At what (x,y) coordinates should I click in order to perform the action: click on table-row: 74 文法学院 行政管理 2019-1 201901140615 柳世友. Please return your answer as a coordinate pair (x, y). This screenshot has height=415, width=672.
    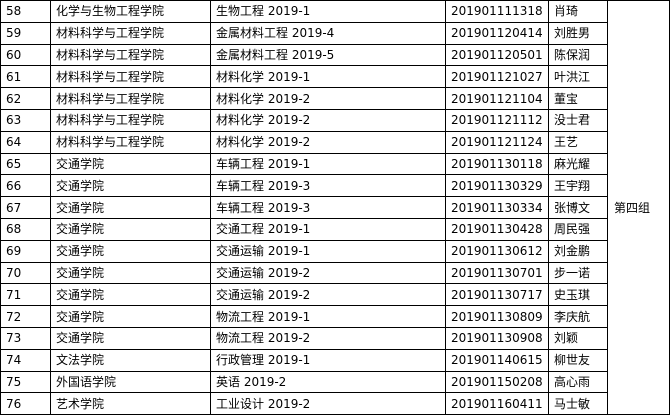
    Looking at the image, I should click on (335, 360).